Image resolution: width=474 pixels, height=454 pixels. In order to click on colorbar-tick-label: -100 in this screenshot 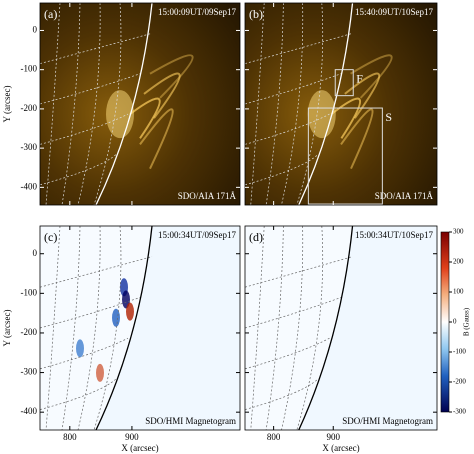, I will do `click(459, 352)`.